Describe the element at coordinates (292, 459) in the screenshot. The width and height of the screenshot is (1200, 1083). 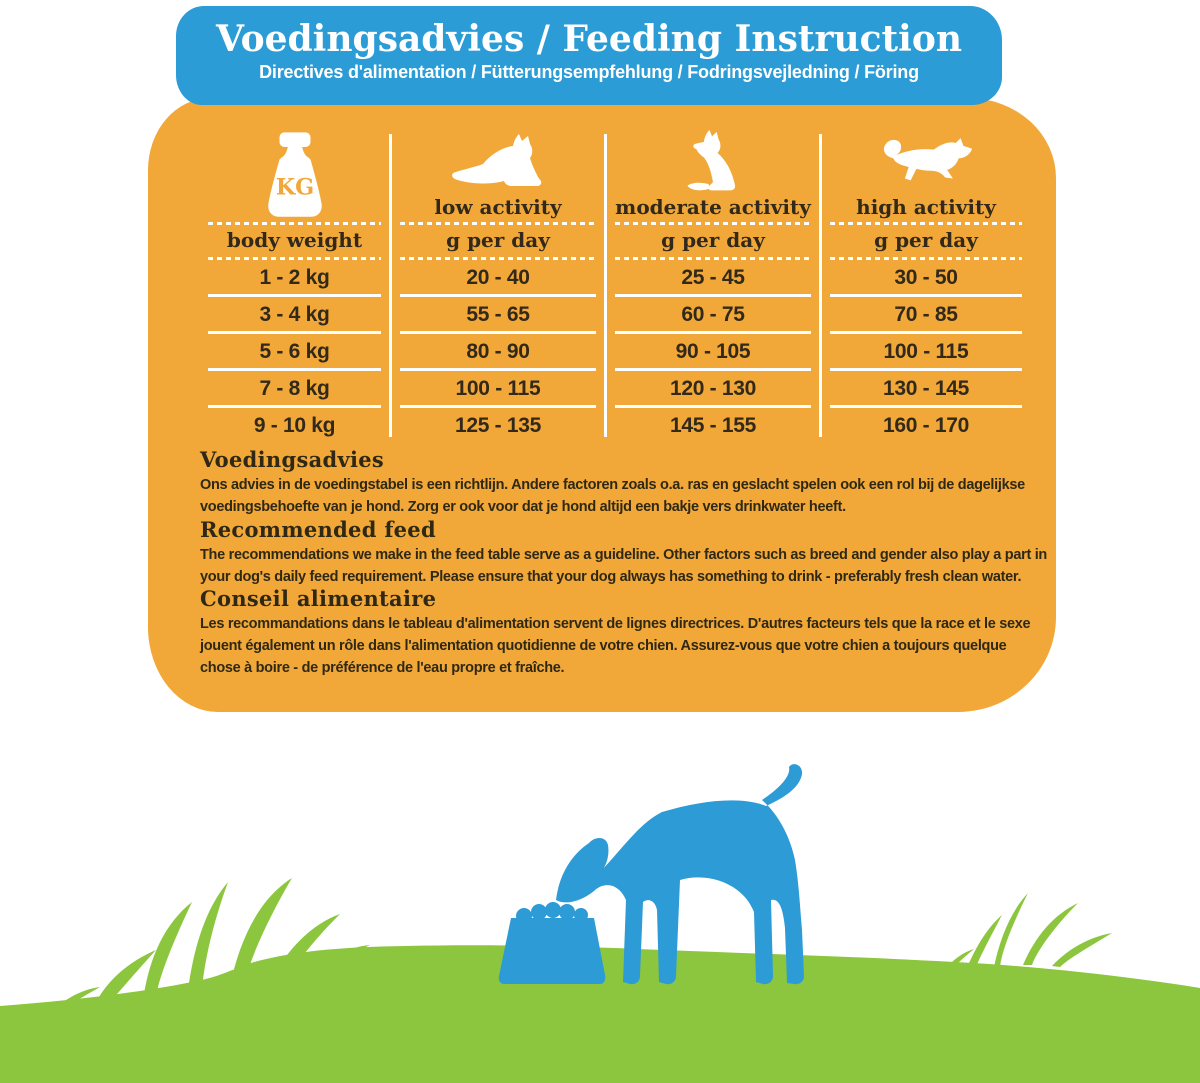
I see `section-heading-dutch: Voedingsadvies` at that location.